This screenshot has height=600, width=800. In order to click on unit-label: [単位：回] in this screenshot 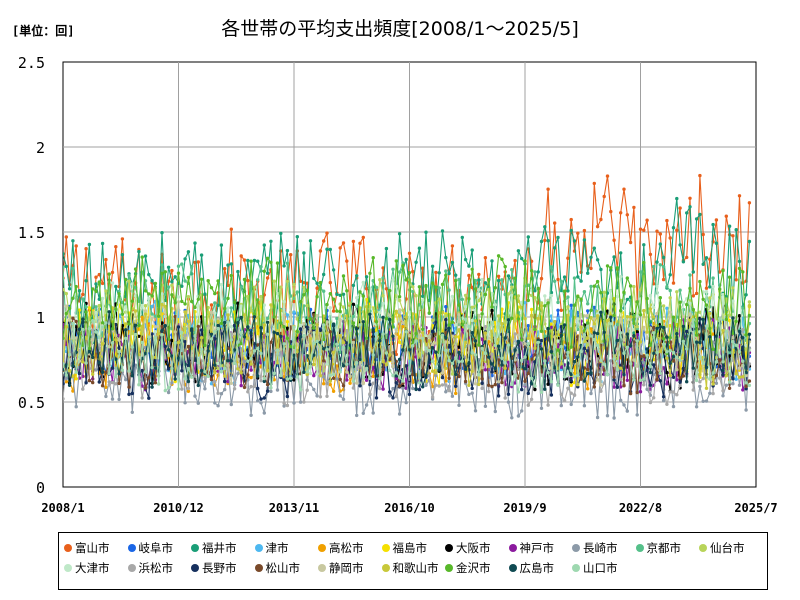, I will do `click(43, 31)`.